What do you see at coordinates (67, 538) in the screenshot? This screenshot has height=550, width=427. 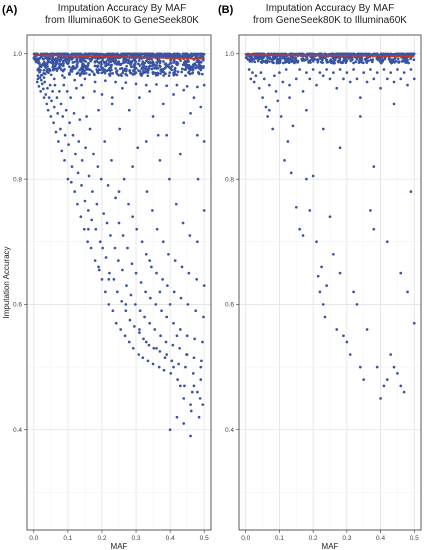 I see `x-tick-label: 0.1` at bounding box center [67, 538].